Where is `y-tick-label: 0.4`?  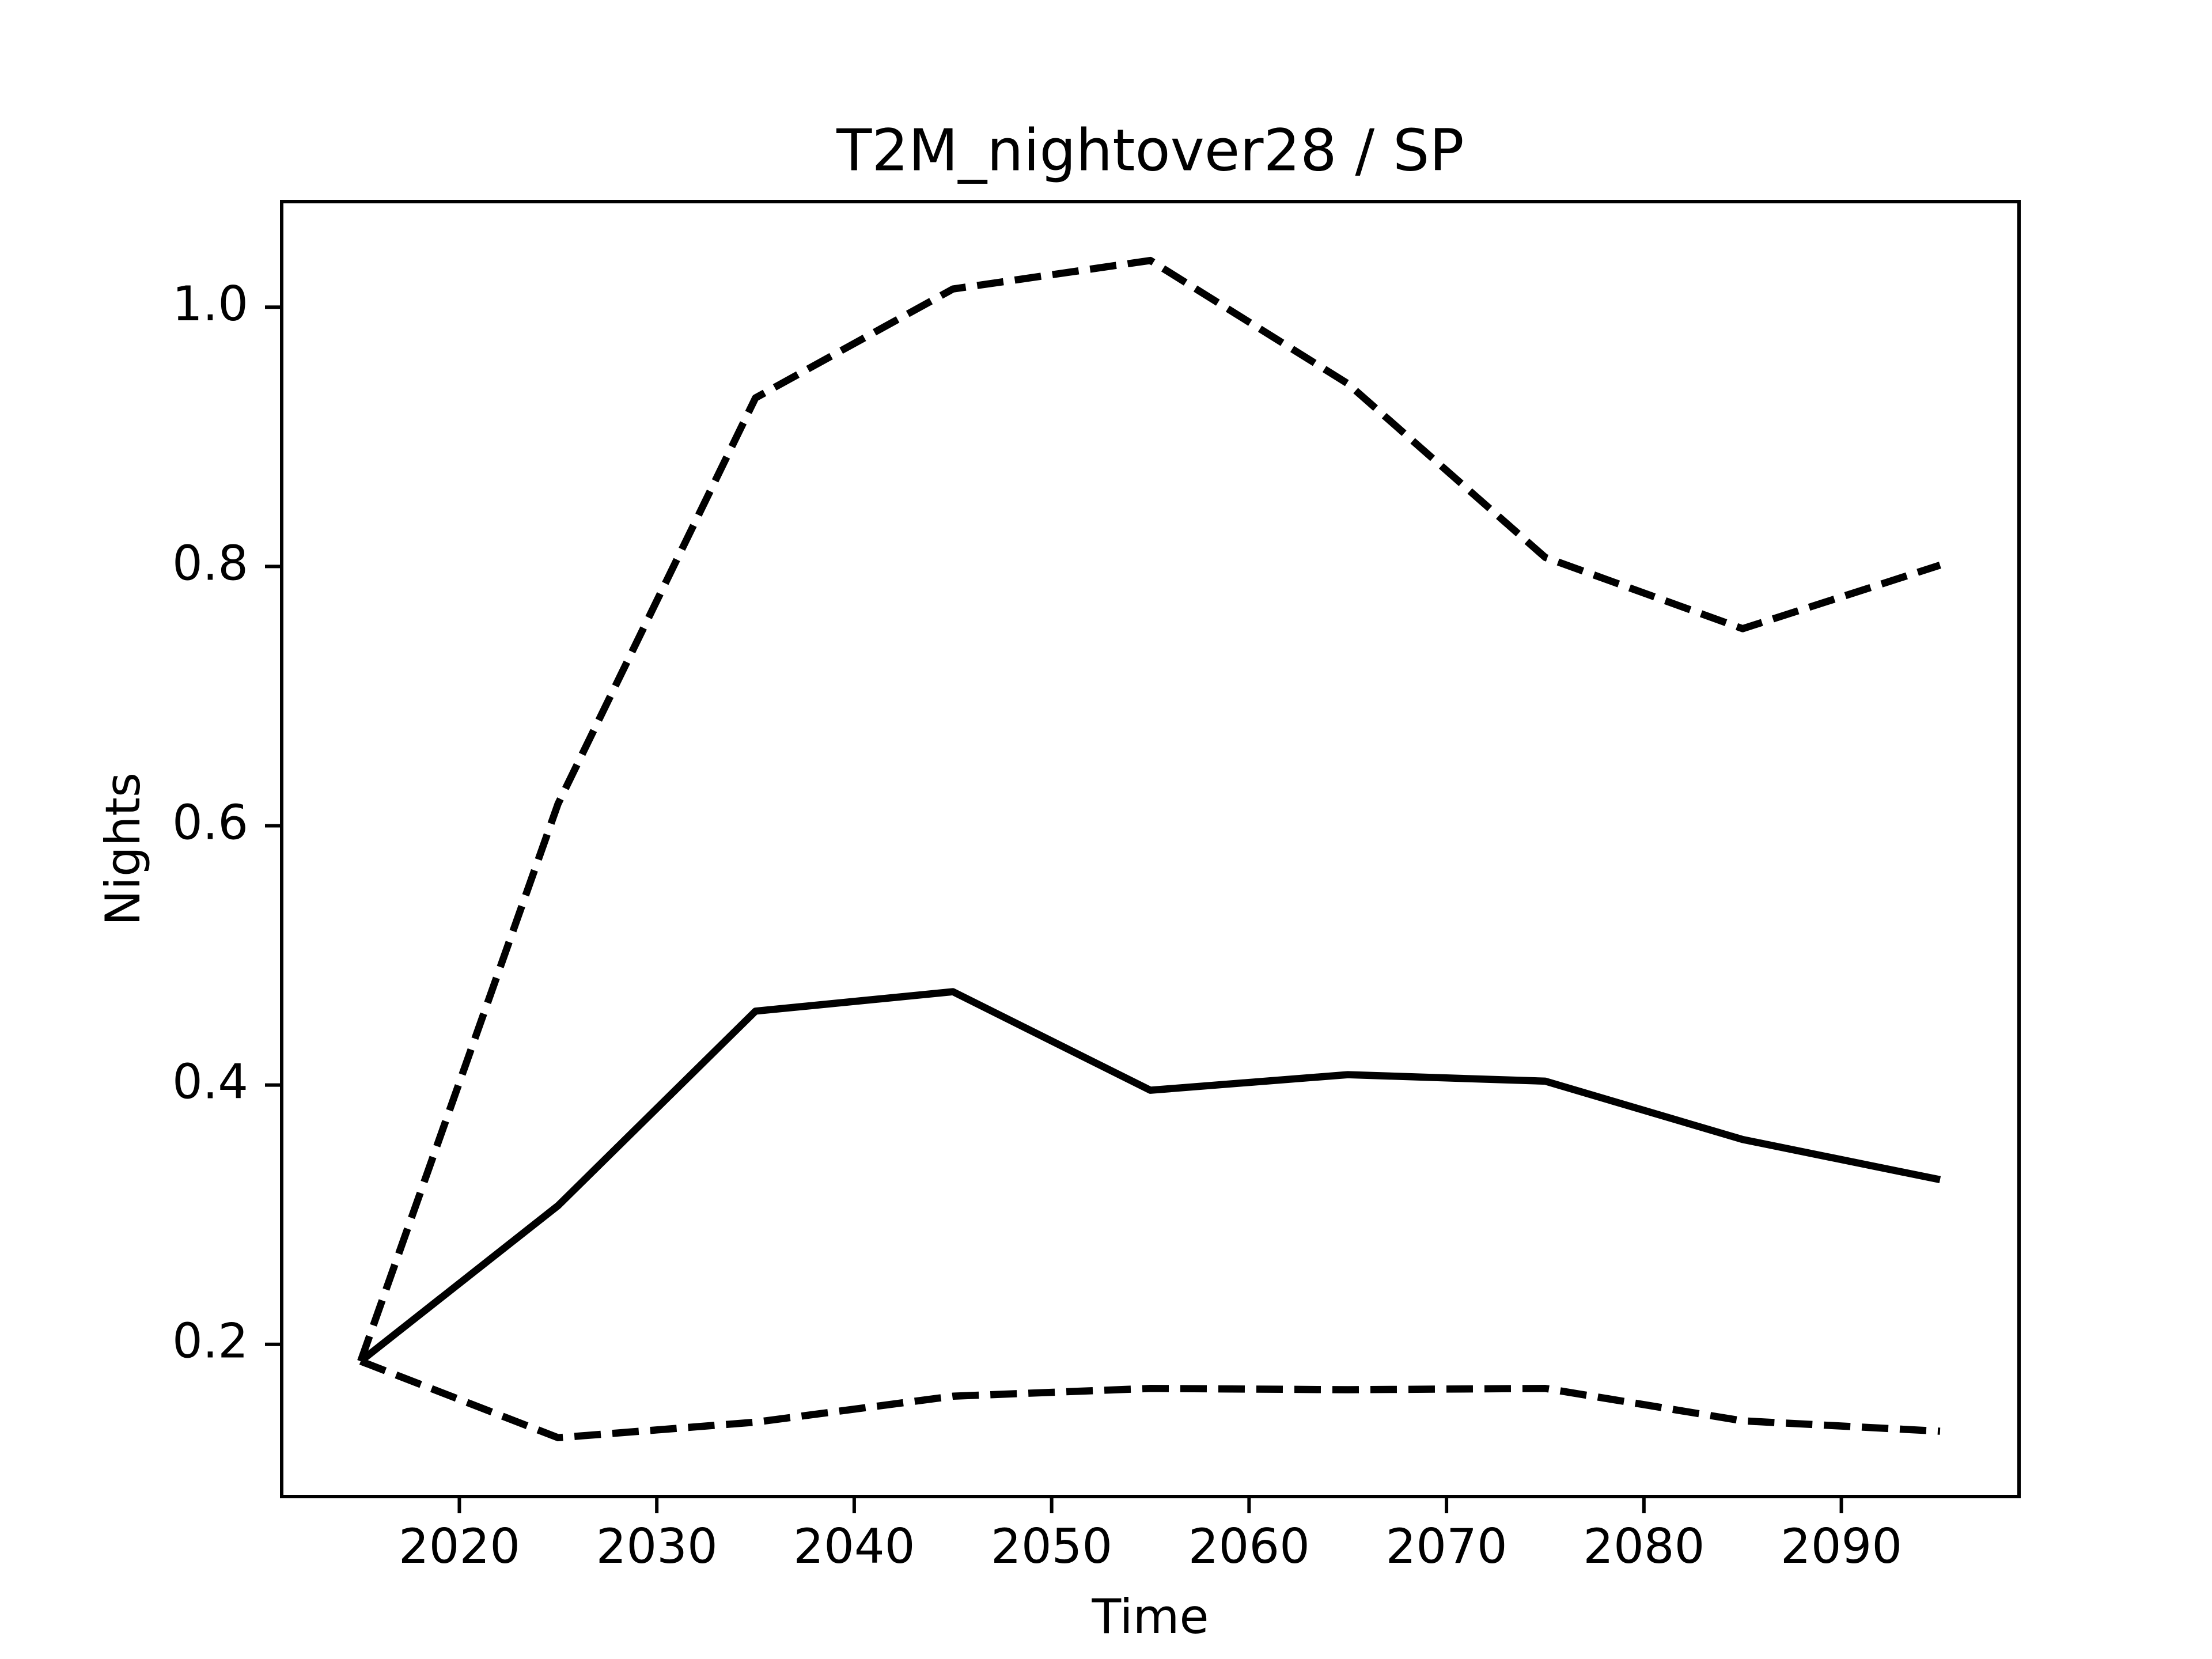 y-tick-label: 0.4 is located at coordinates (210, 1082).